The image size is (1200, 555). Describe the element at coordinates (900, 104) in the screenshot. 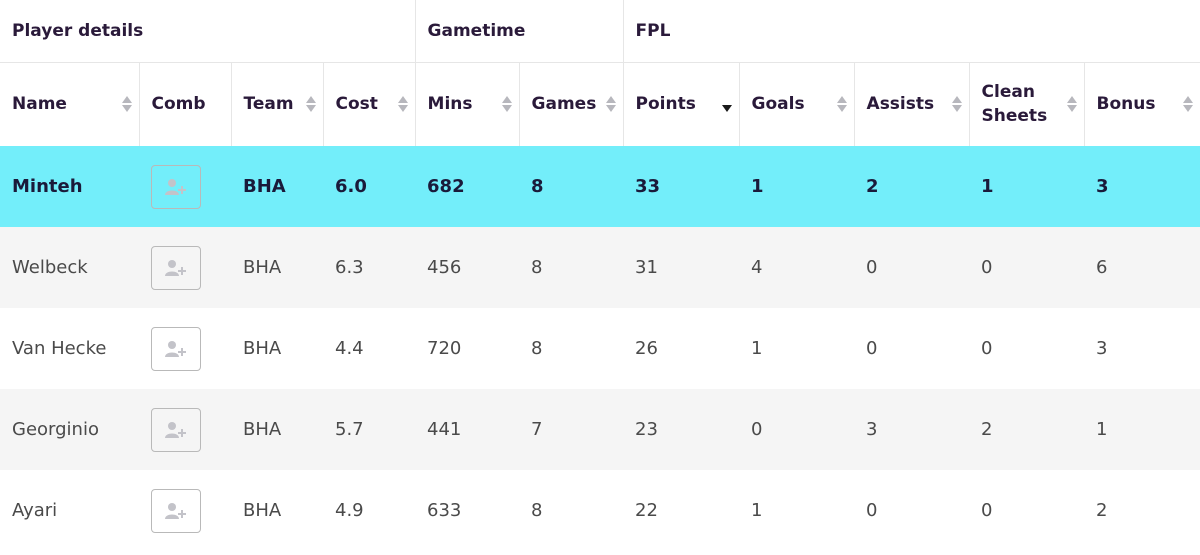

I see `column-header-label: Assists` at that location.